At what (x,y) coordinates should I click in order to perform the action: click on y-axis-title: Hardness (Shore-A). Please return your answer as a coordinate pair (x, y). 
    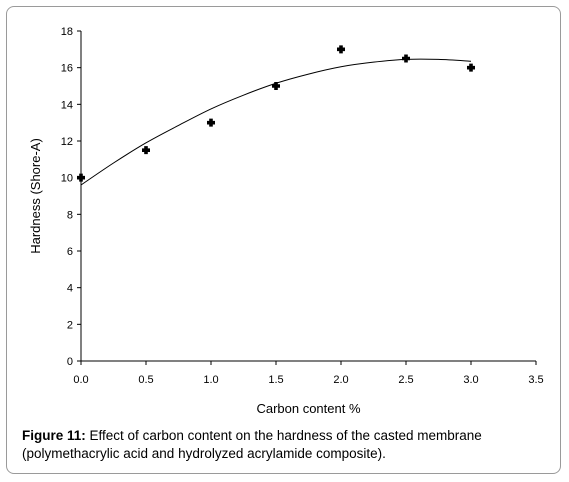
    Looking at the image, I should click on (35, 196).